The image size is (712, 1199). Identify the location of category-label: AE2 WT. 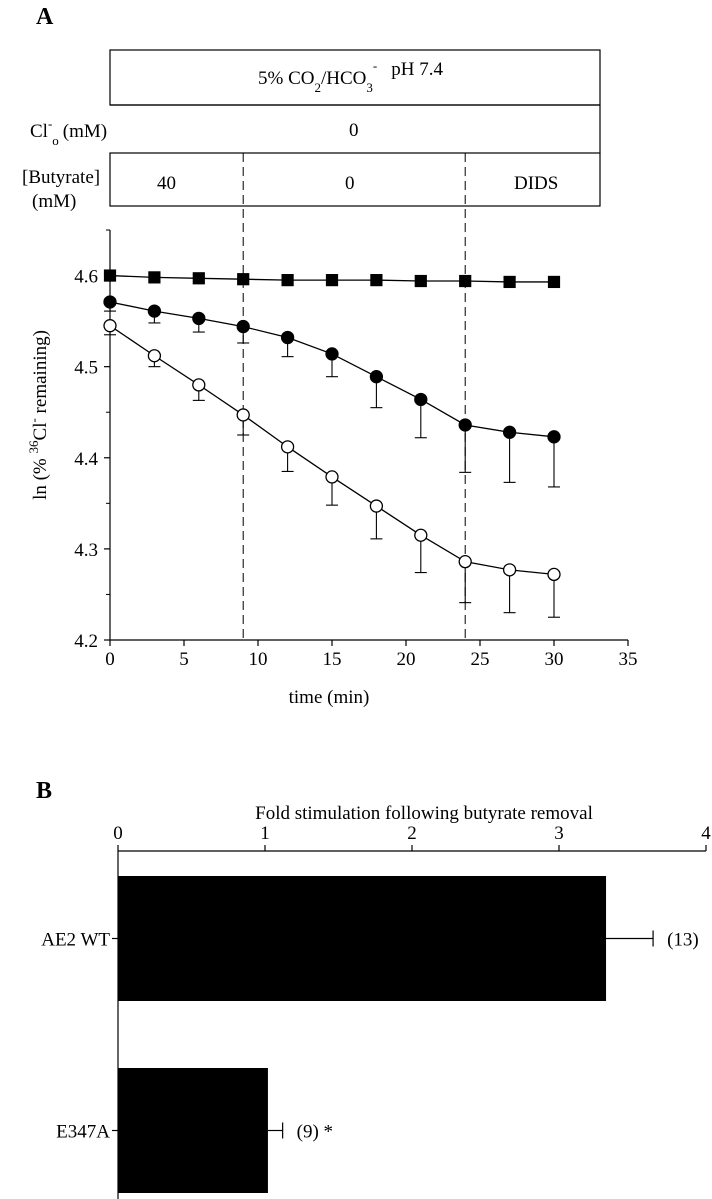
(75, 940).